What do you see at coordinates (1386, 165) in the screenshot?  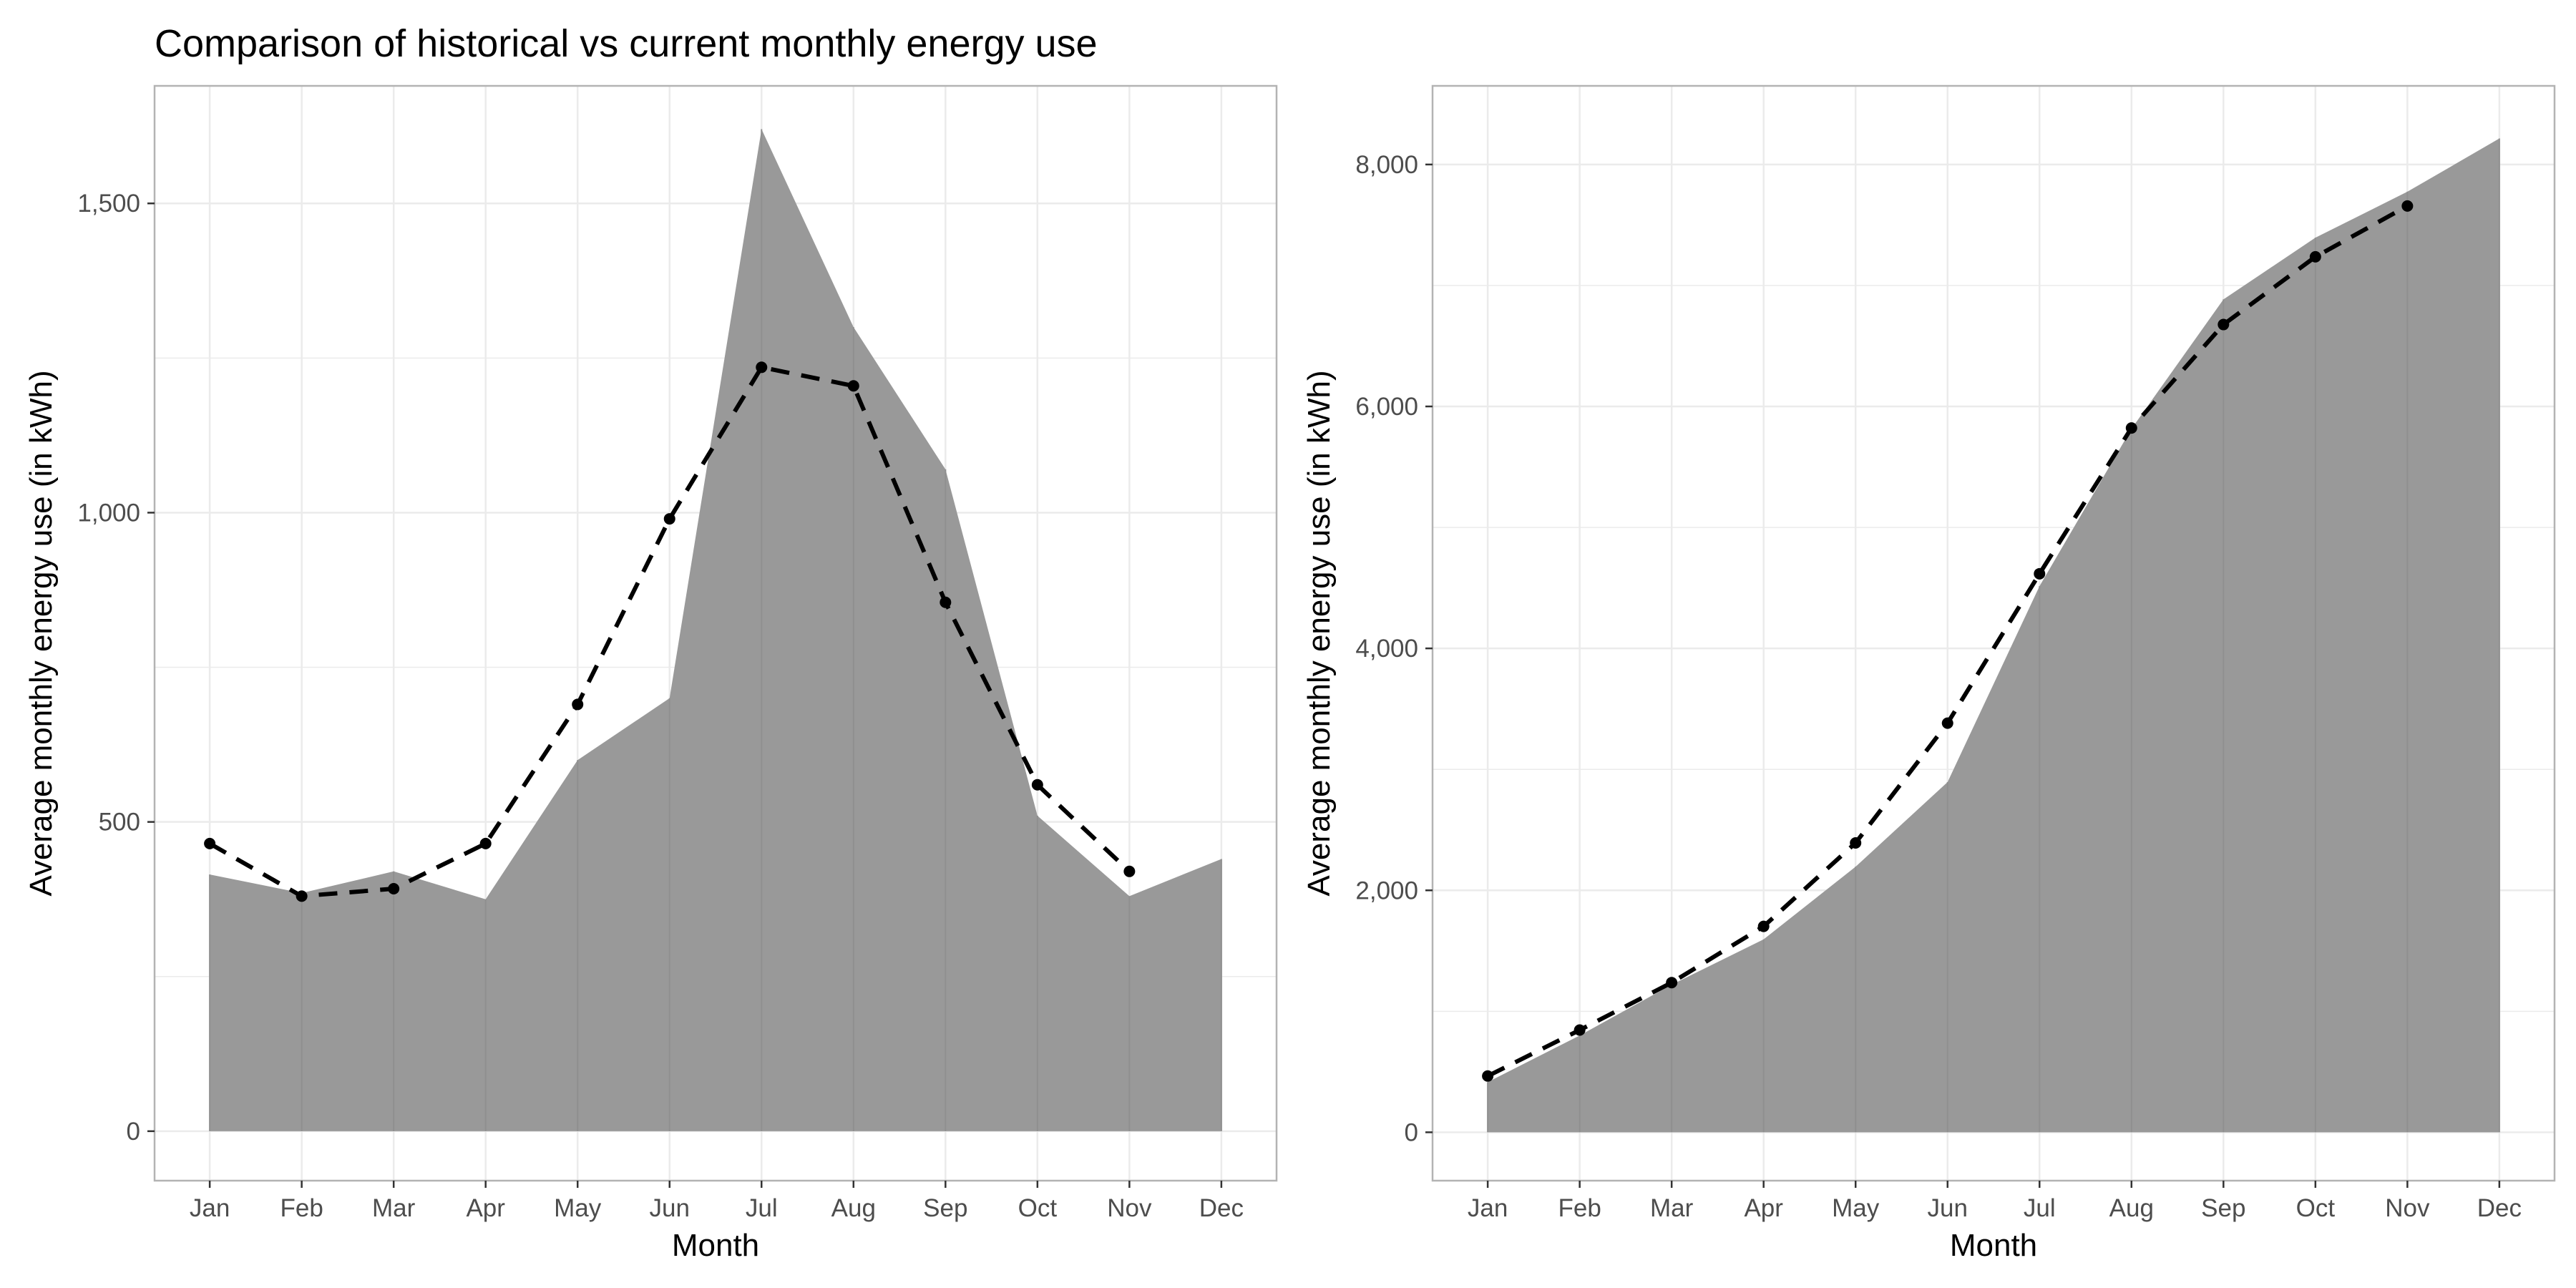 I see `y-tick-label: 8,000` at bounding box center [1386, 165].